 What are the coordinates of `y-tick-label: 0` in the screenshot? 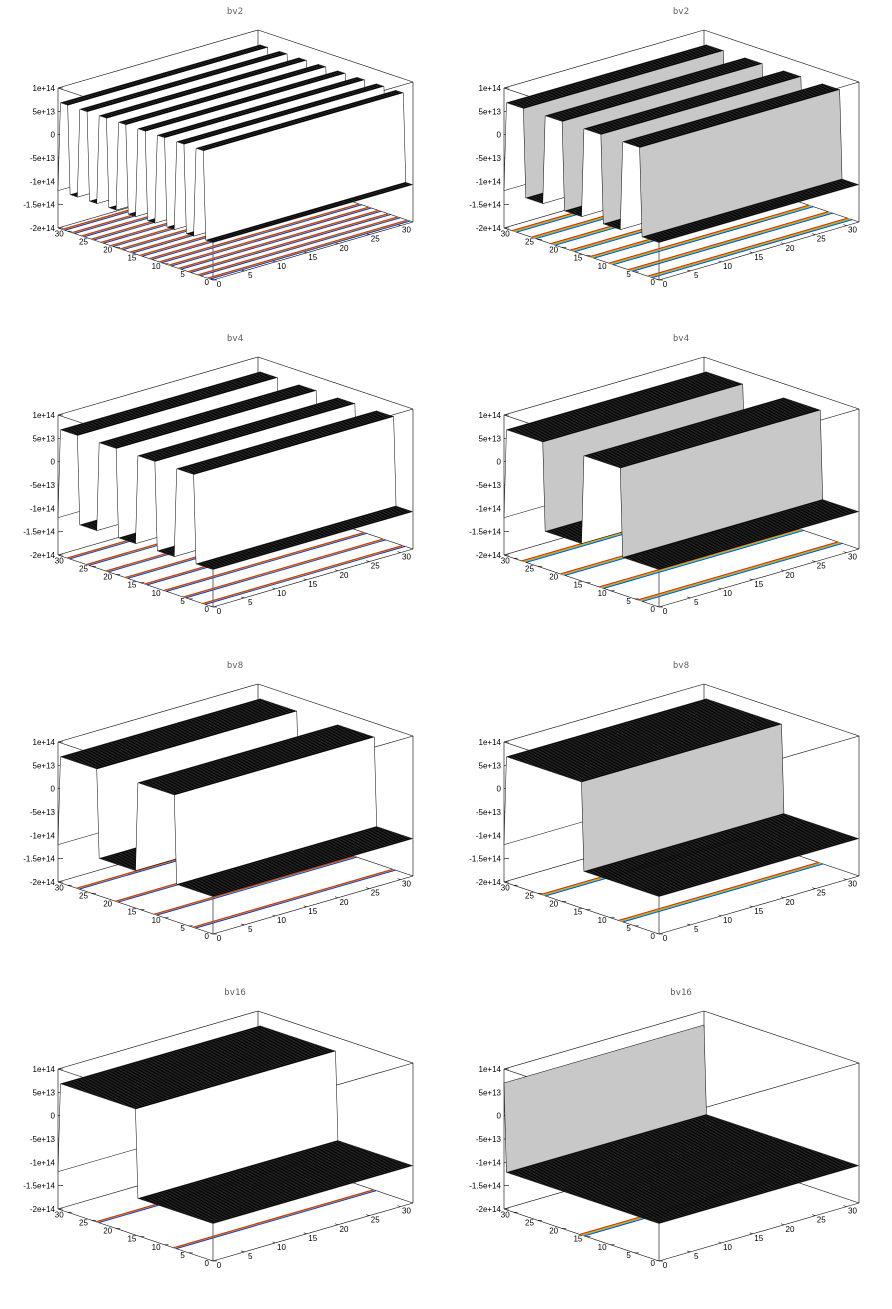 It's located at (653, 282).